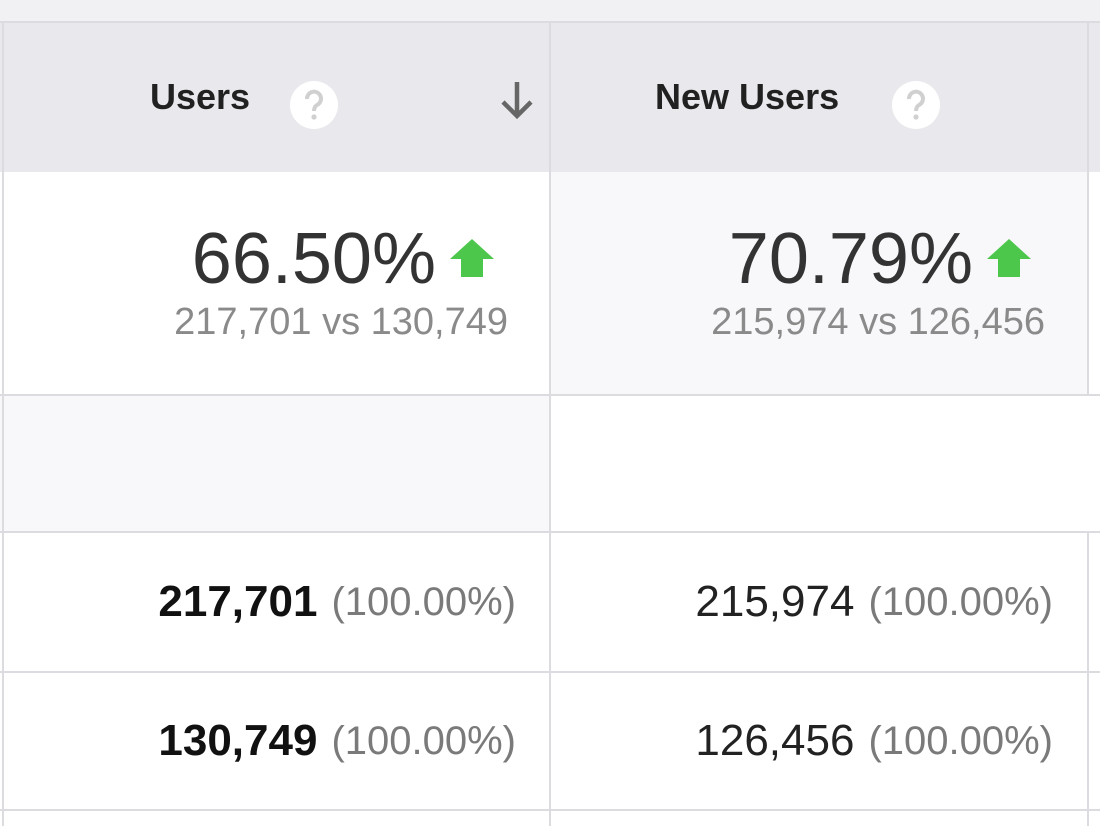 The image size is (1100, 826). I want to click on change-wrap: 66.50%, so click(350, 259).